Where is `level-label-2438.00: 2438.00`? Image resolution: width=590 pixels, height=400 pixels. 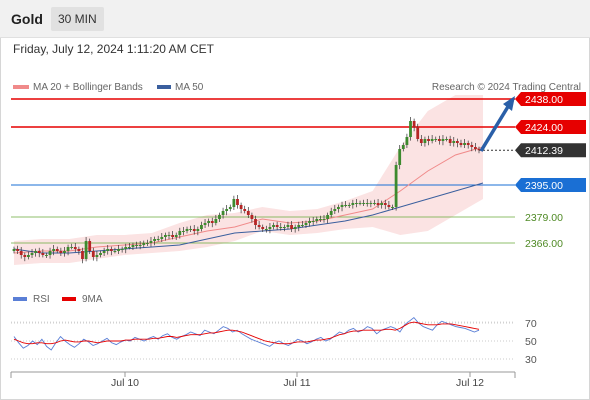 level-label-2438.00: 2438.00 is located at coordinates (544, 100).